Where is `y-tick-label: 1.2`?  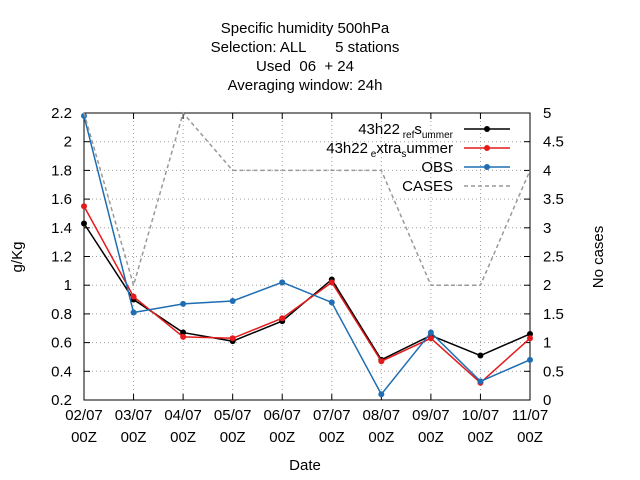
y-tick-label: 1.2 is located at coordinates (61, 257).